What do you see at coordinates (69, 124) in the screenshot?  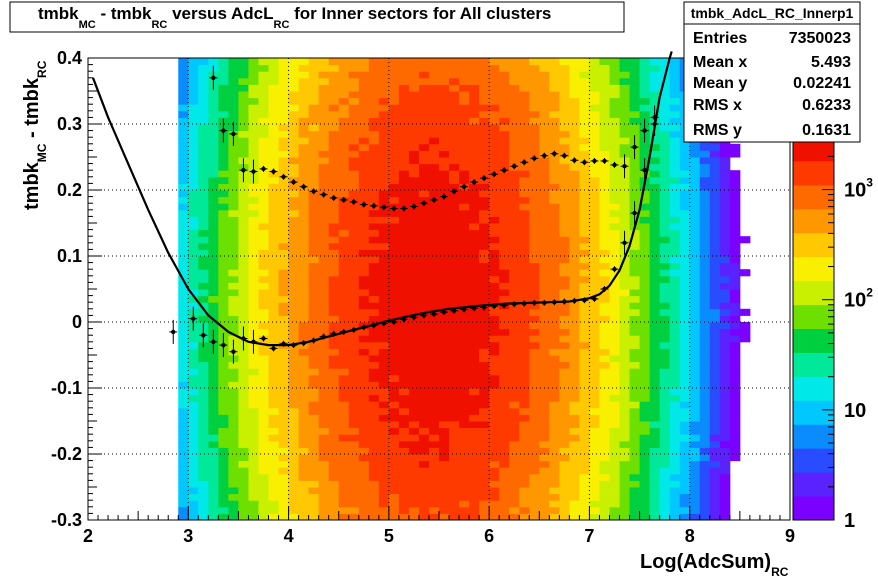 I see `y-tick-label: 0.3` at bounding box center [69, 124].